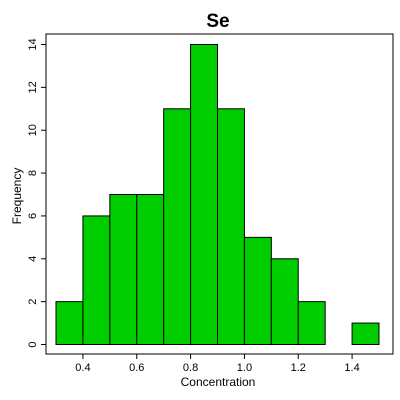  I want to click on y-tick-label-7: 14, so click(33, 44).